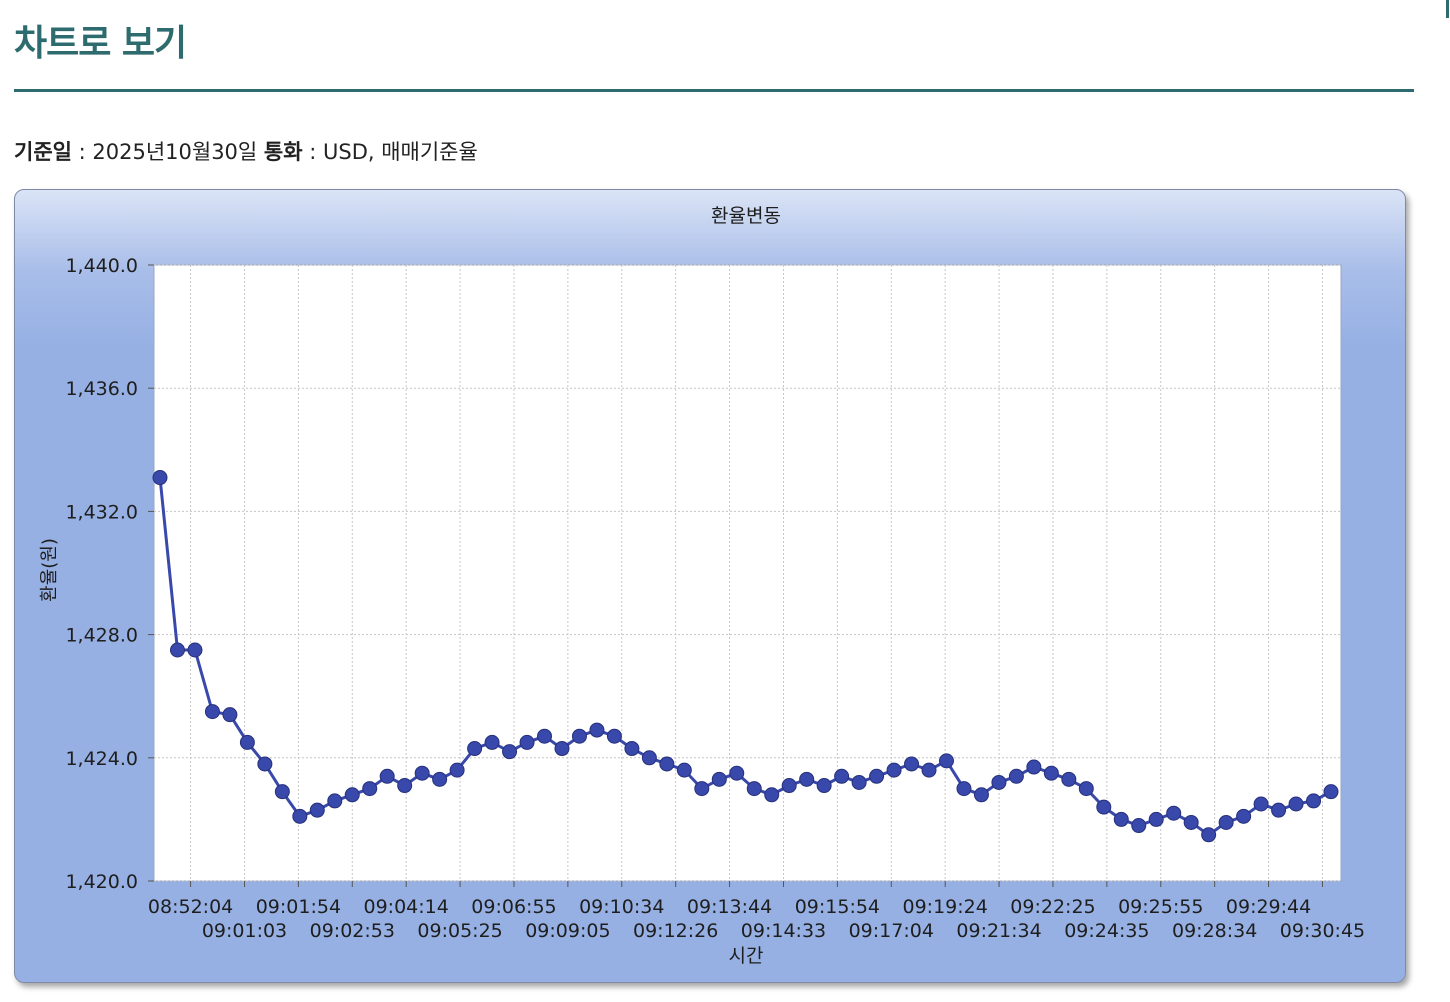  I want to click on x-tick-label: 09:09:05, so click(567, 931).